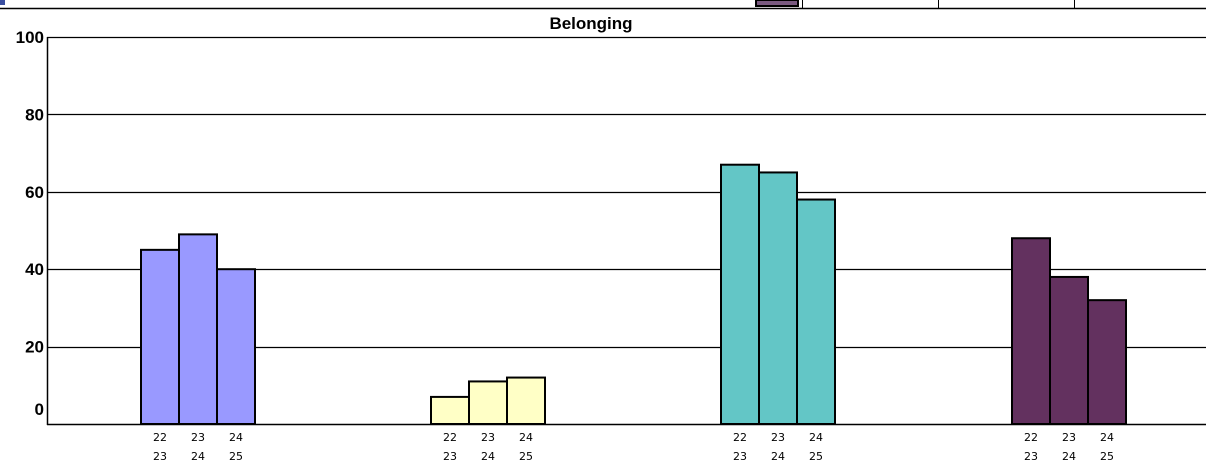 The height and width of the screenshot is (466, 1206). I want to click on y-tick-label: 0, so click(39, 409).